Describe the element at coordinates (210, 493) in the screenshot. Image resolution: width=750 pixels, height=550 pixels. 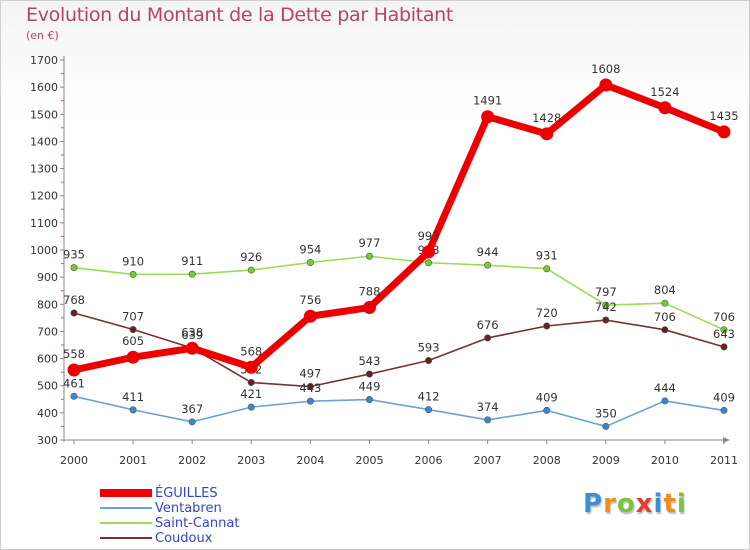
I see `legend-item: ÉGUILLES` at that location.